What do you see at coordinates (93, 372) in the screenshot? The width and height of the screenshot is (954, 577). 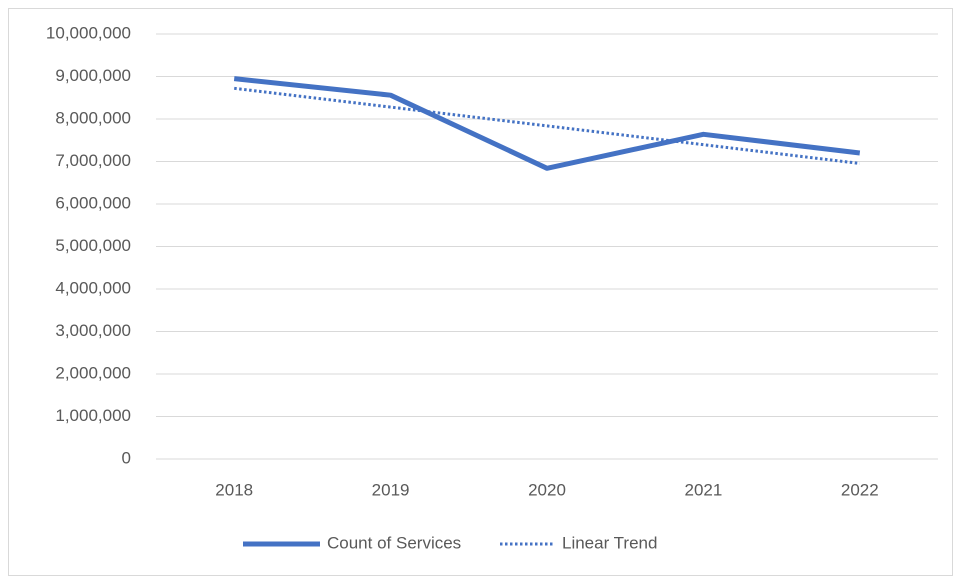 I see `y-tick-label: 2,000,000` at bounding box center [93, 372].